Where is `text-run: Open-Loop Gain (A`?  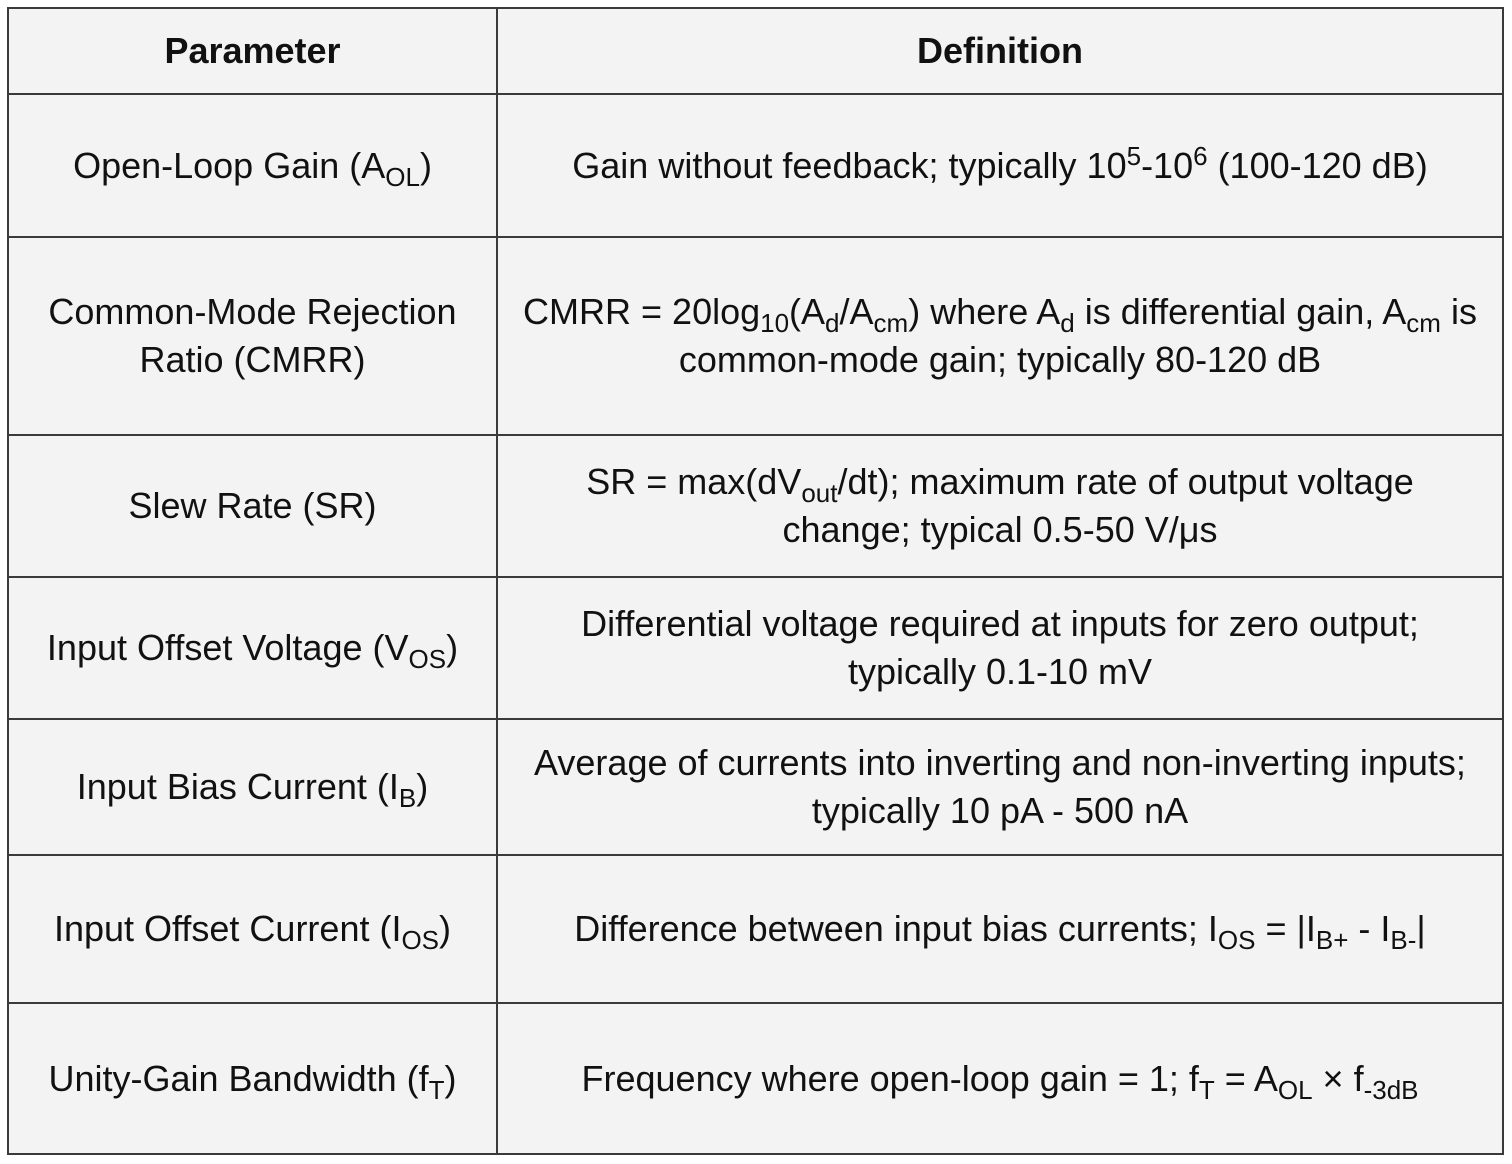 text-run: Open-Loop Gain (A is located at coordinates (229, 165).